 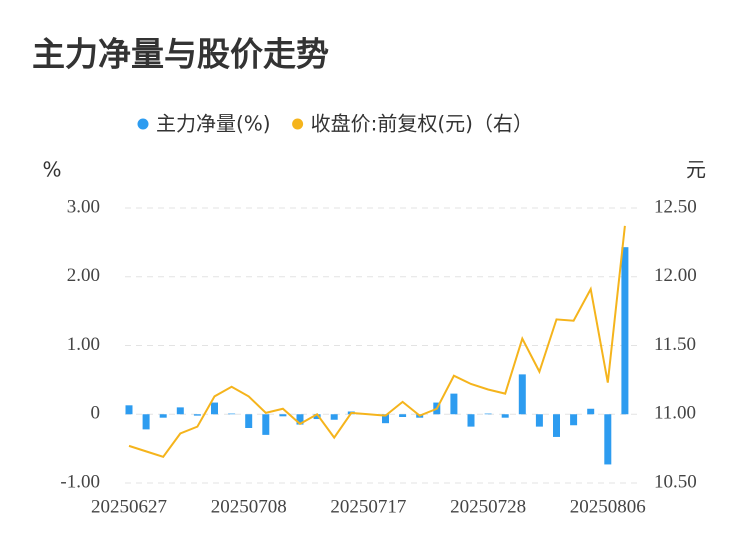 I want to click on x-tick-label: 20250806, so click(x=608, y=506).